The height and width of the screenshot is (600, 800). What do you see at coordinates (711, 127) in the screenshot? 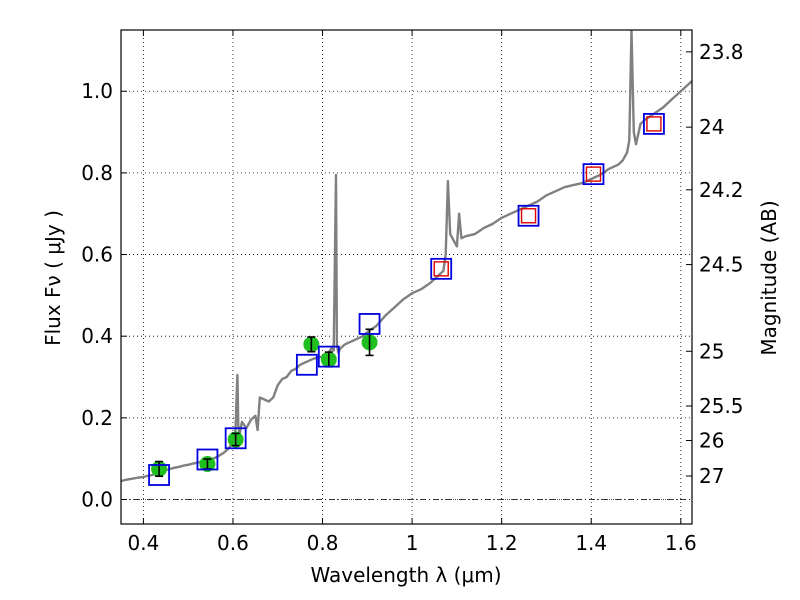
I see `magnitude-tick-label: 24` at bounding box center [711, 127].